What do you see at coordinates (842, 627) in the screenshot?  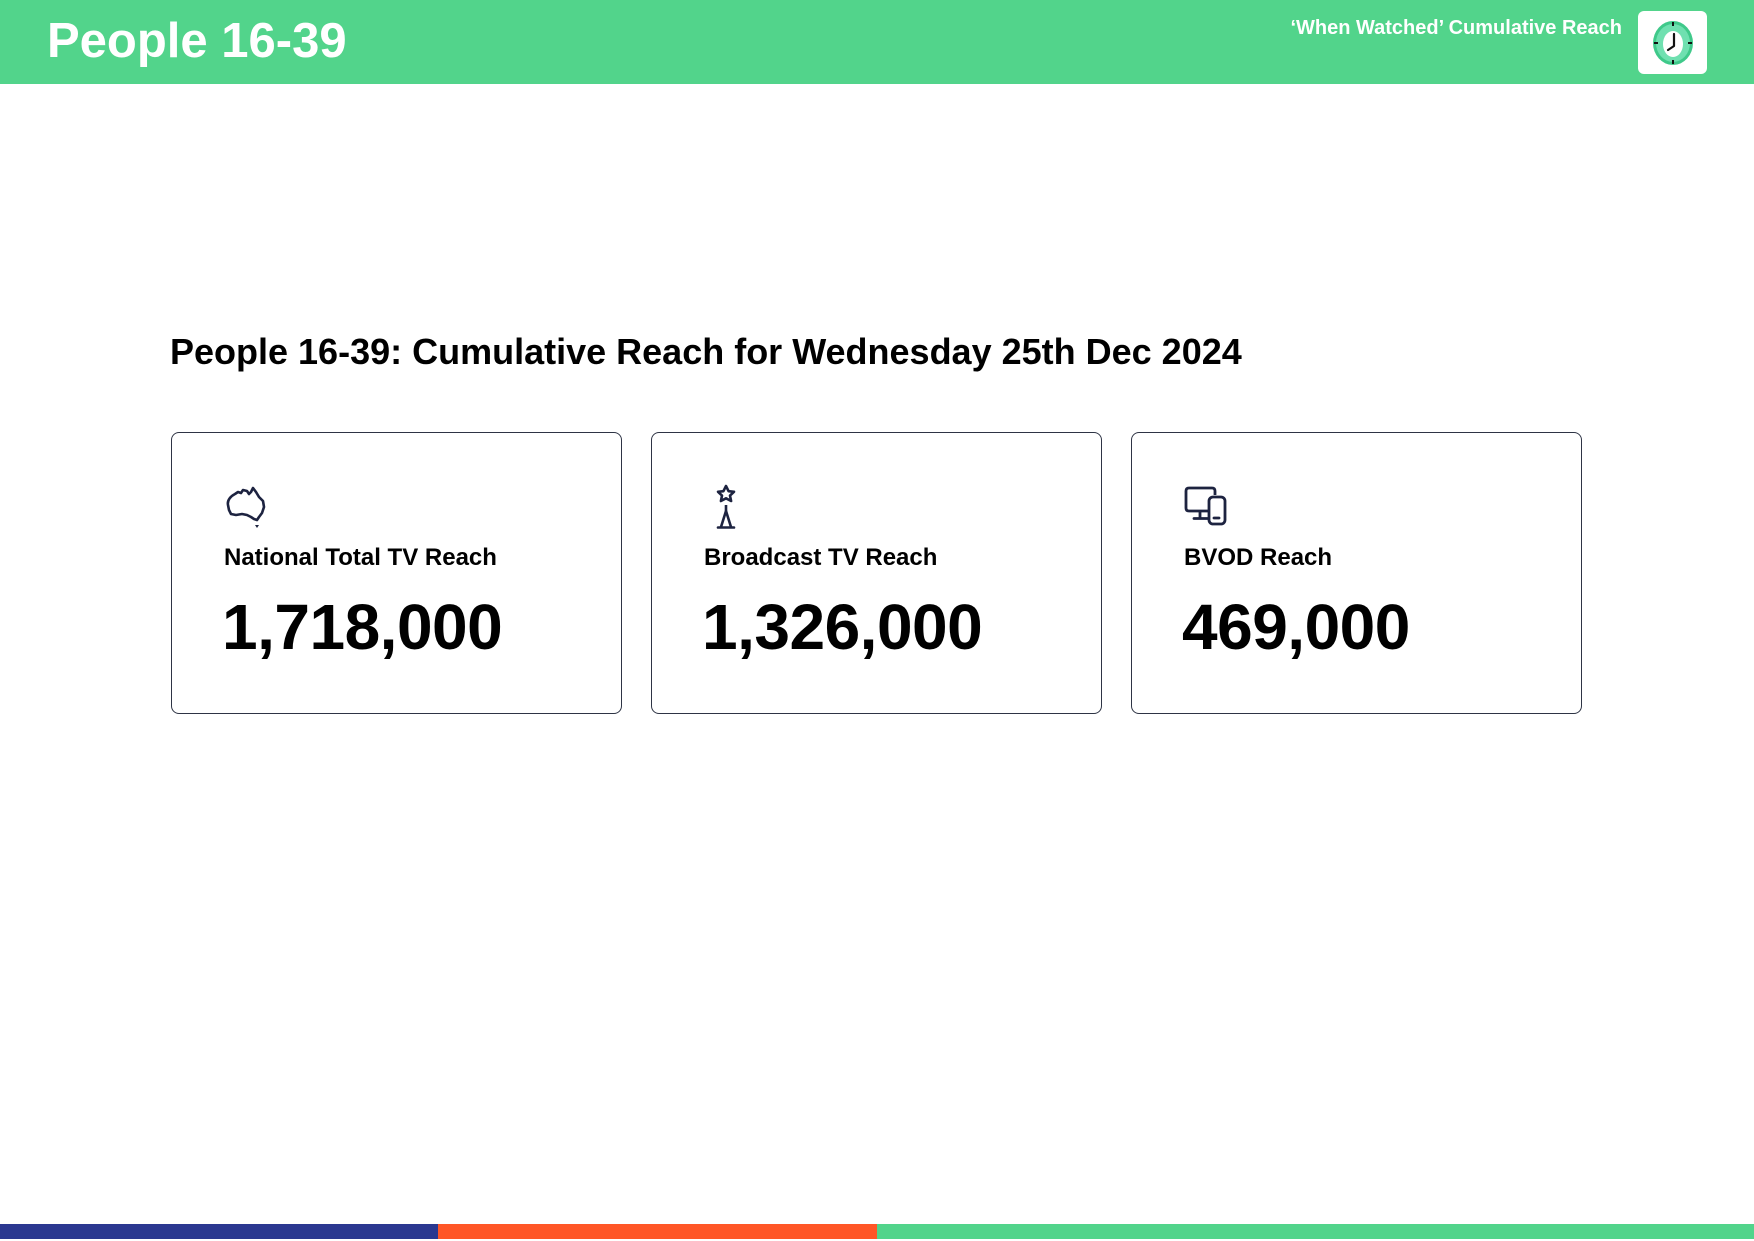 I see `card-value: 1,326,000` at bounding box center [842, 627].